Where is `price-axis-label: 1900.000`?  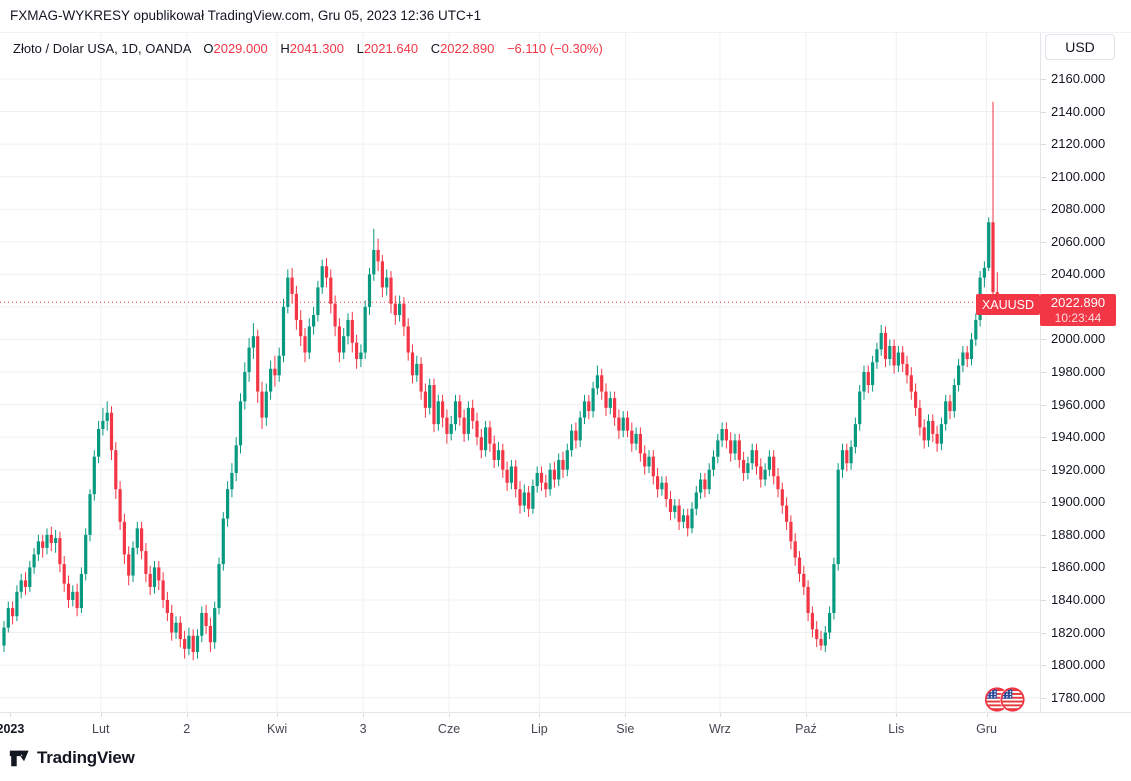 price-axis-label: 1900.000 is located at coordinates (1078, 502).